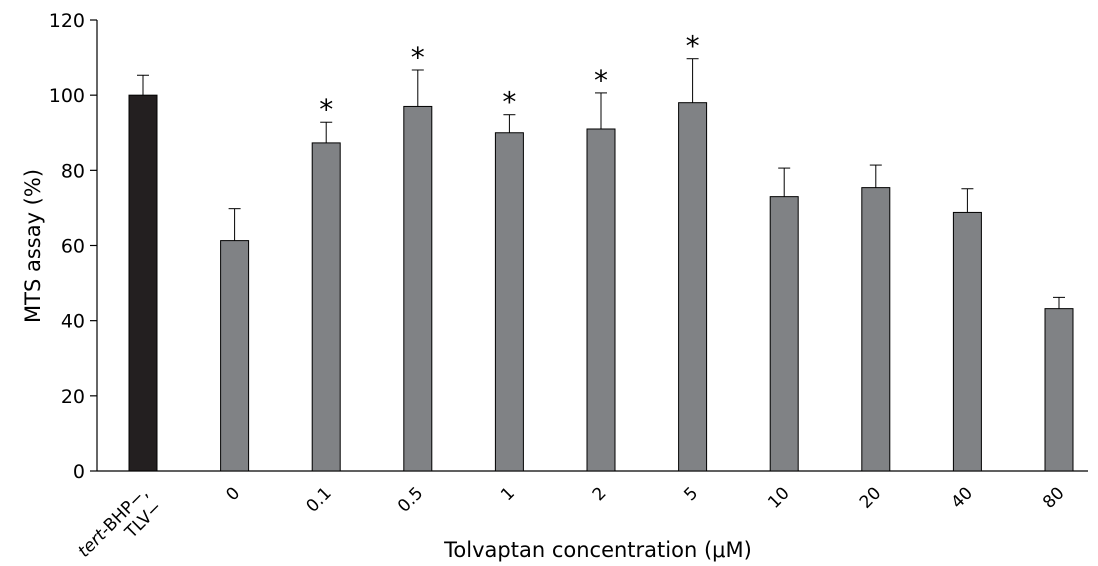  Describe the element at coordinates (961, 497) in the screenshot. I see `category-label-9: 40` at that location.